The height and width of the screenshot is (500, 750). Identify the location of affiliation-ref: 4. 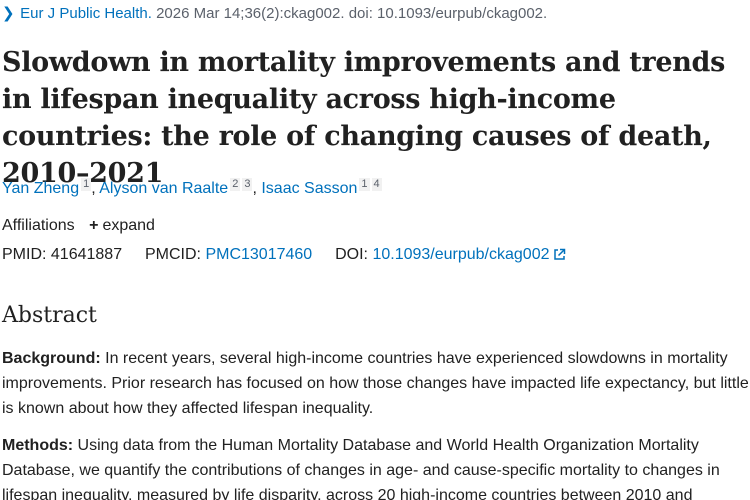
(376, 184).